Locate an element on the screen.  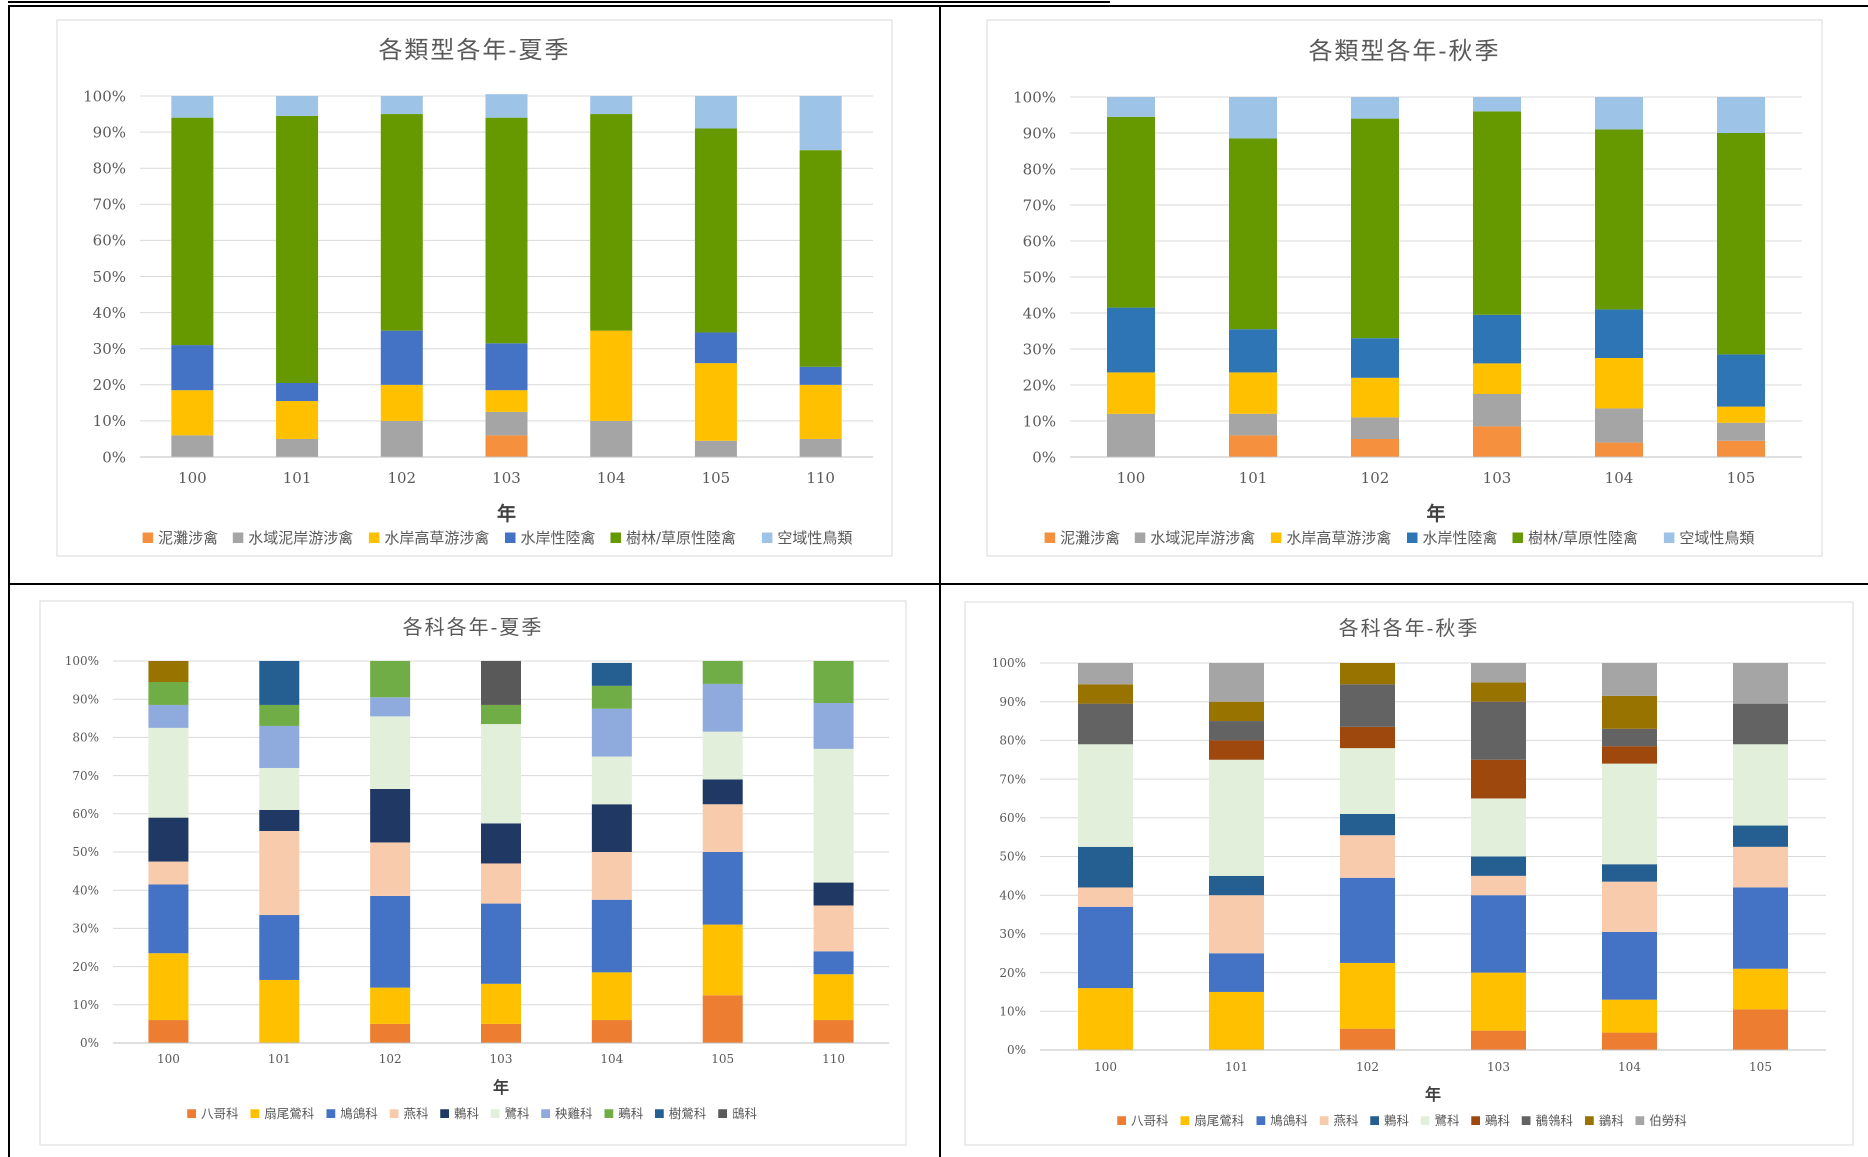
y-tick-label: 0% is located at coordinates (89, 1043).